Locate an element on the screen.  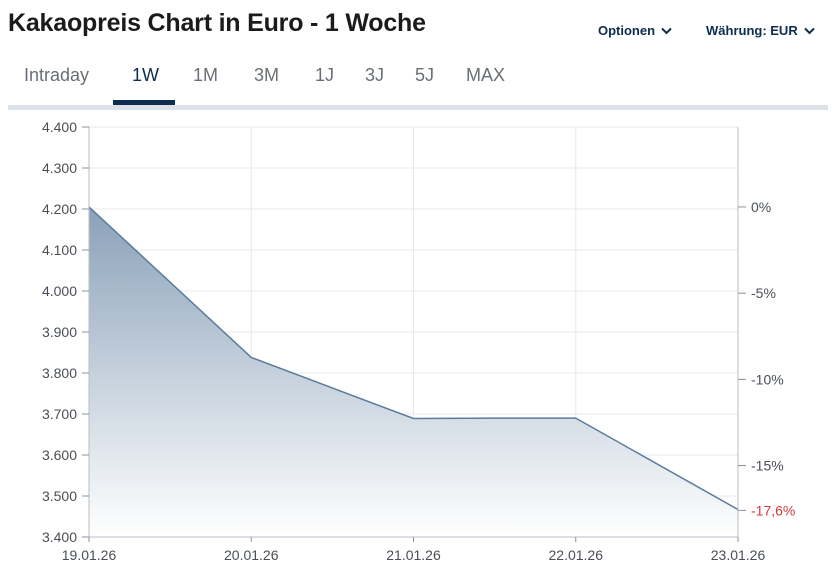
tab-intraday: Intraday is located at coordinates (57, 75).